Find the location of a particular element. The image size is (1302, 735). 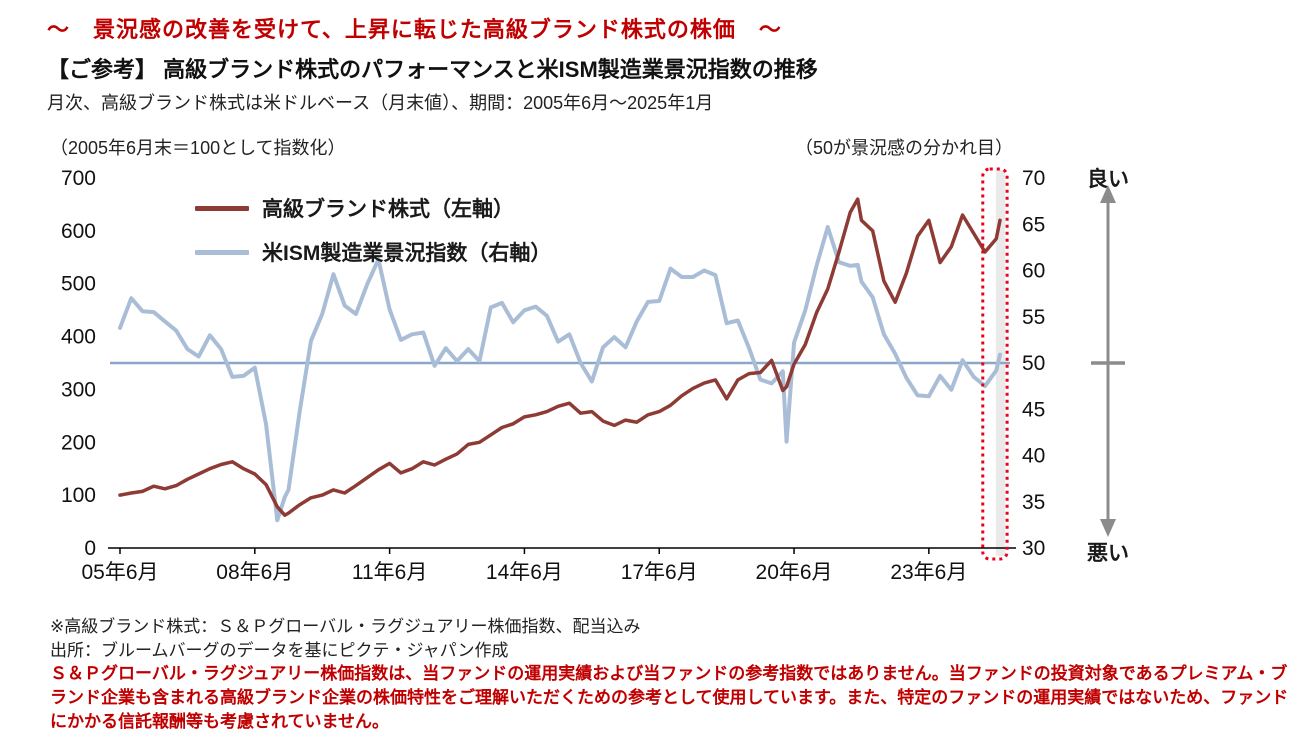

chart-title: 【ご参考】 高級ブランド株式のパフォーマンスと米ISM製造業景況指数の推移 is located at coordinates (432, 69).